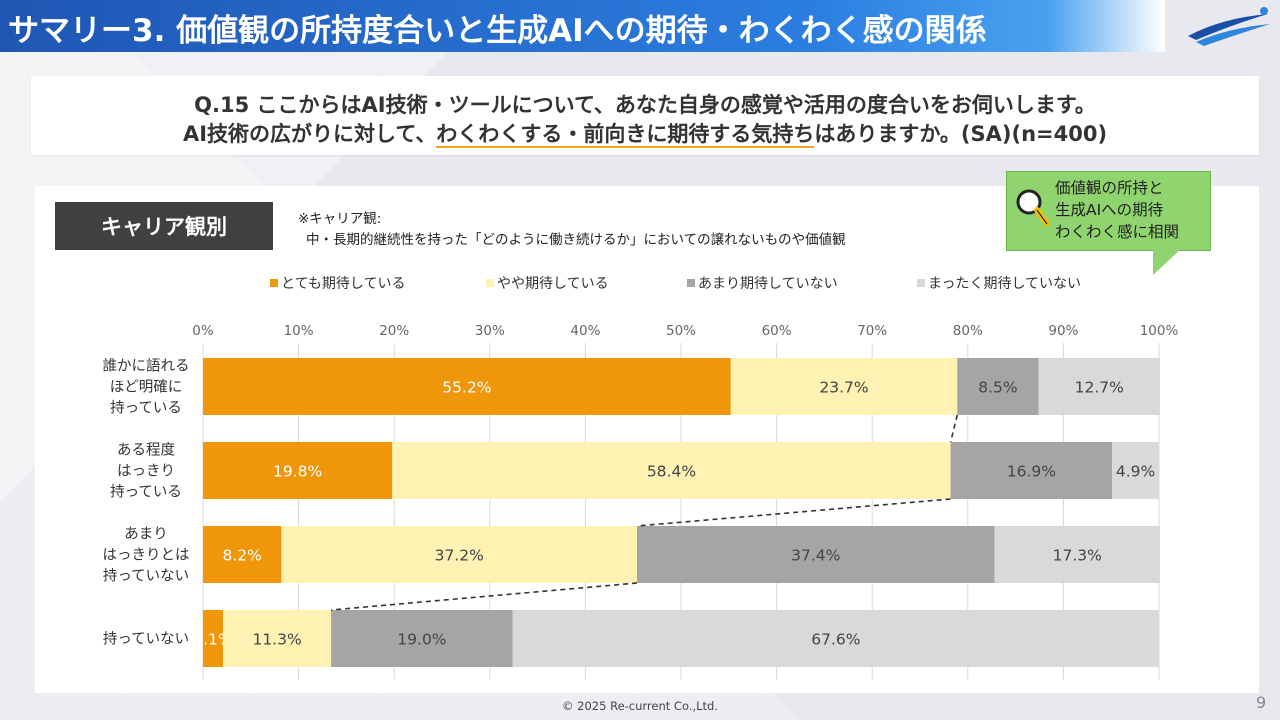 Image resolution: width=1280 pixels, height=720 pixels. Describe the element at coordinates (146, 555) in the screenshot. I see `category-label: はっきりとは` at that location.